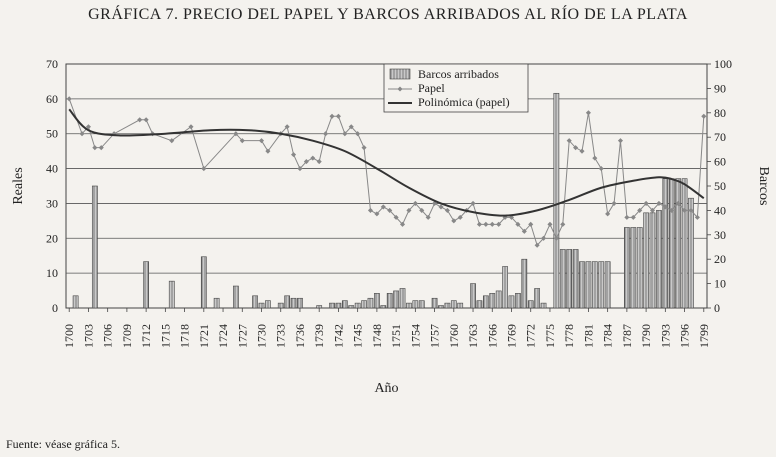  Describe the element at coordinates (52, 64) in the screenshot. I see `y-left-tick-label: 70` at that location.